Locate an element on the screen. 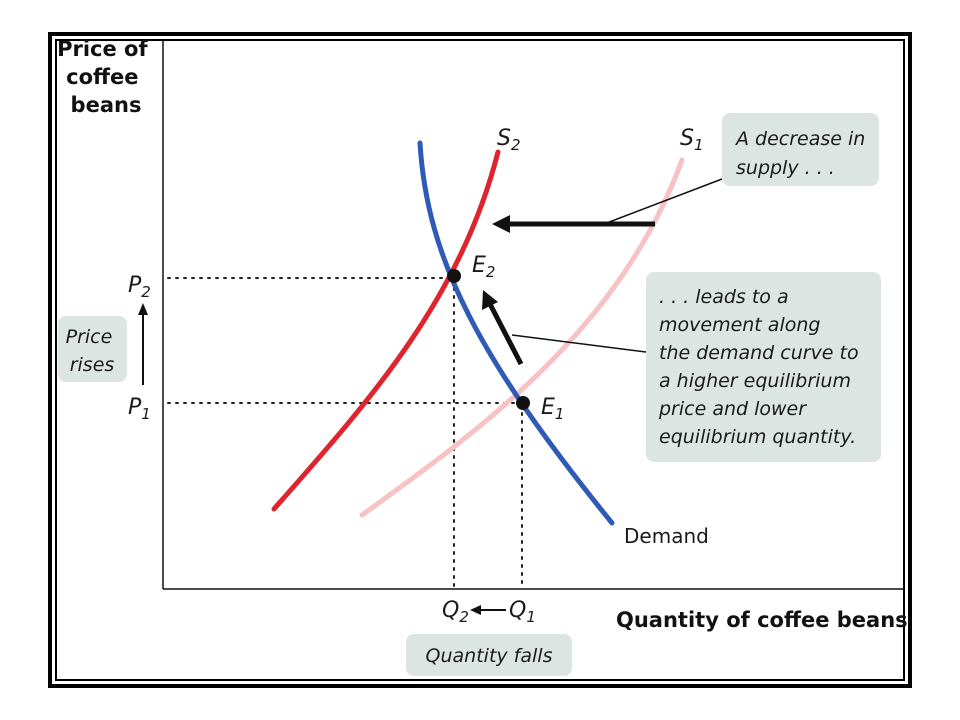 The image size is (960, 720). callout-movement-box is located at coordinates (763, 367).